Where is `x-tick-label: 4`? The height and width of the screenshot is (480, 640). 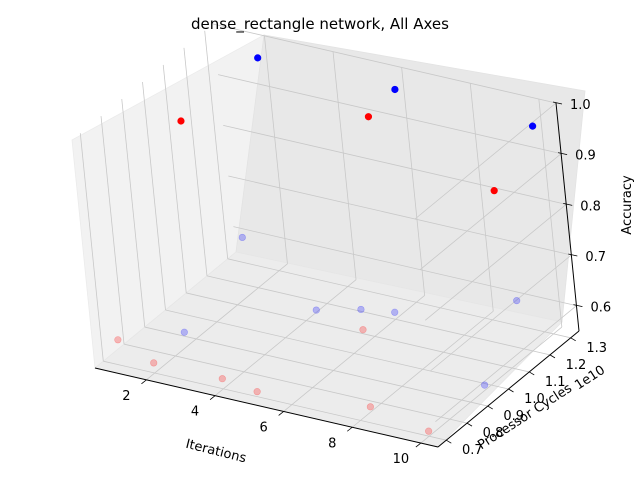 x-tick-label: 4 is located at coordinates (195, 412).